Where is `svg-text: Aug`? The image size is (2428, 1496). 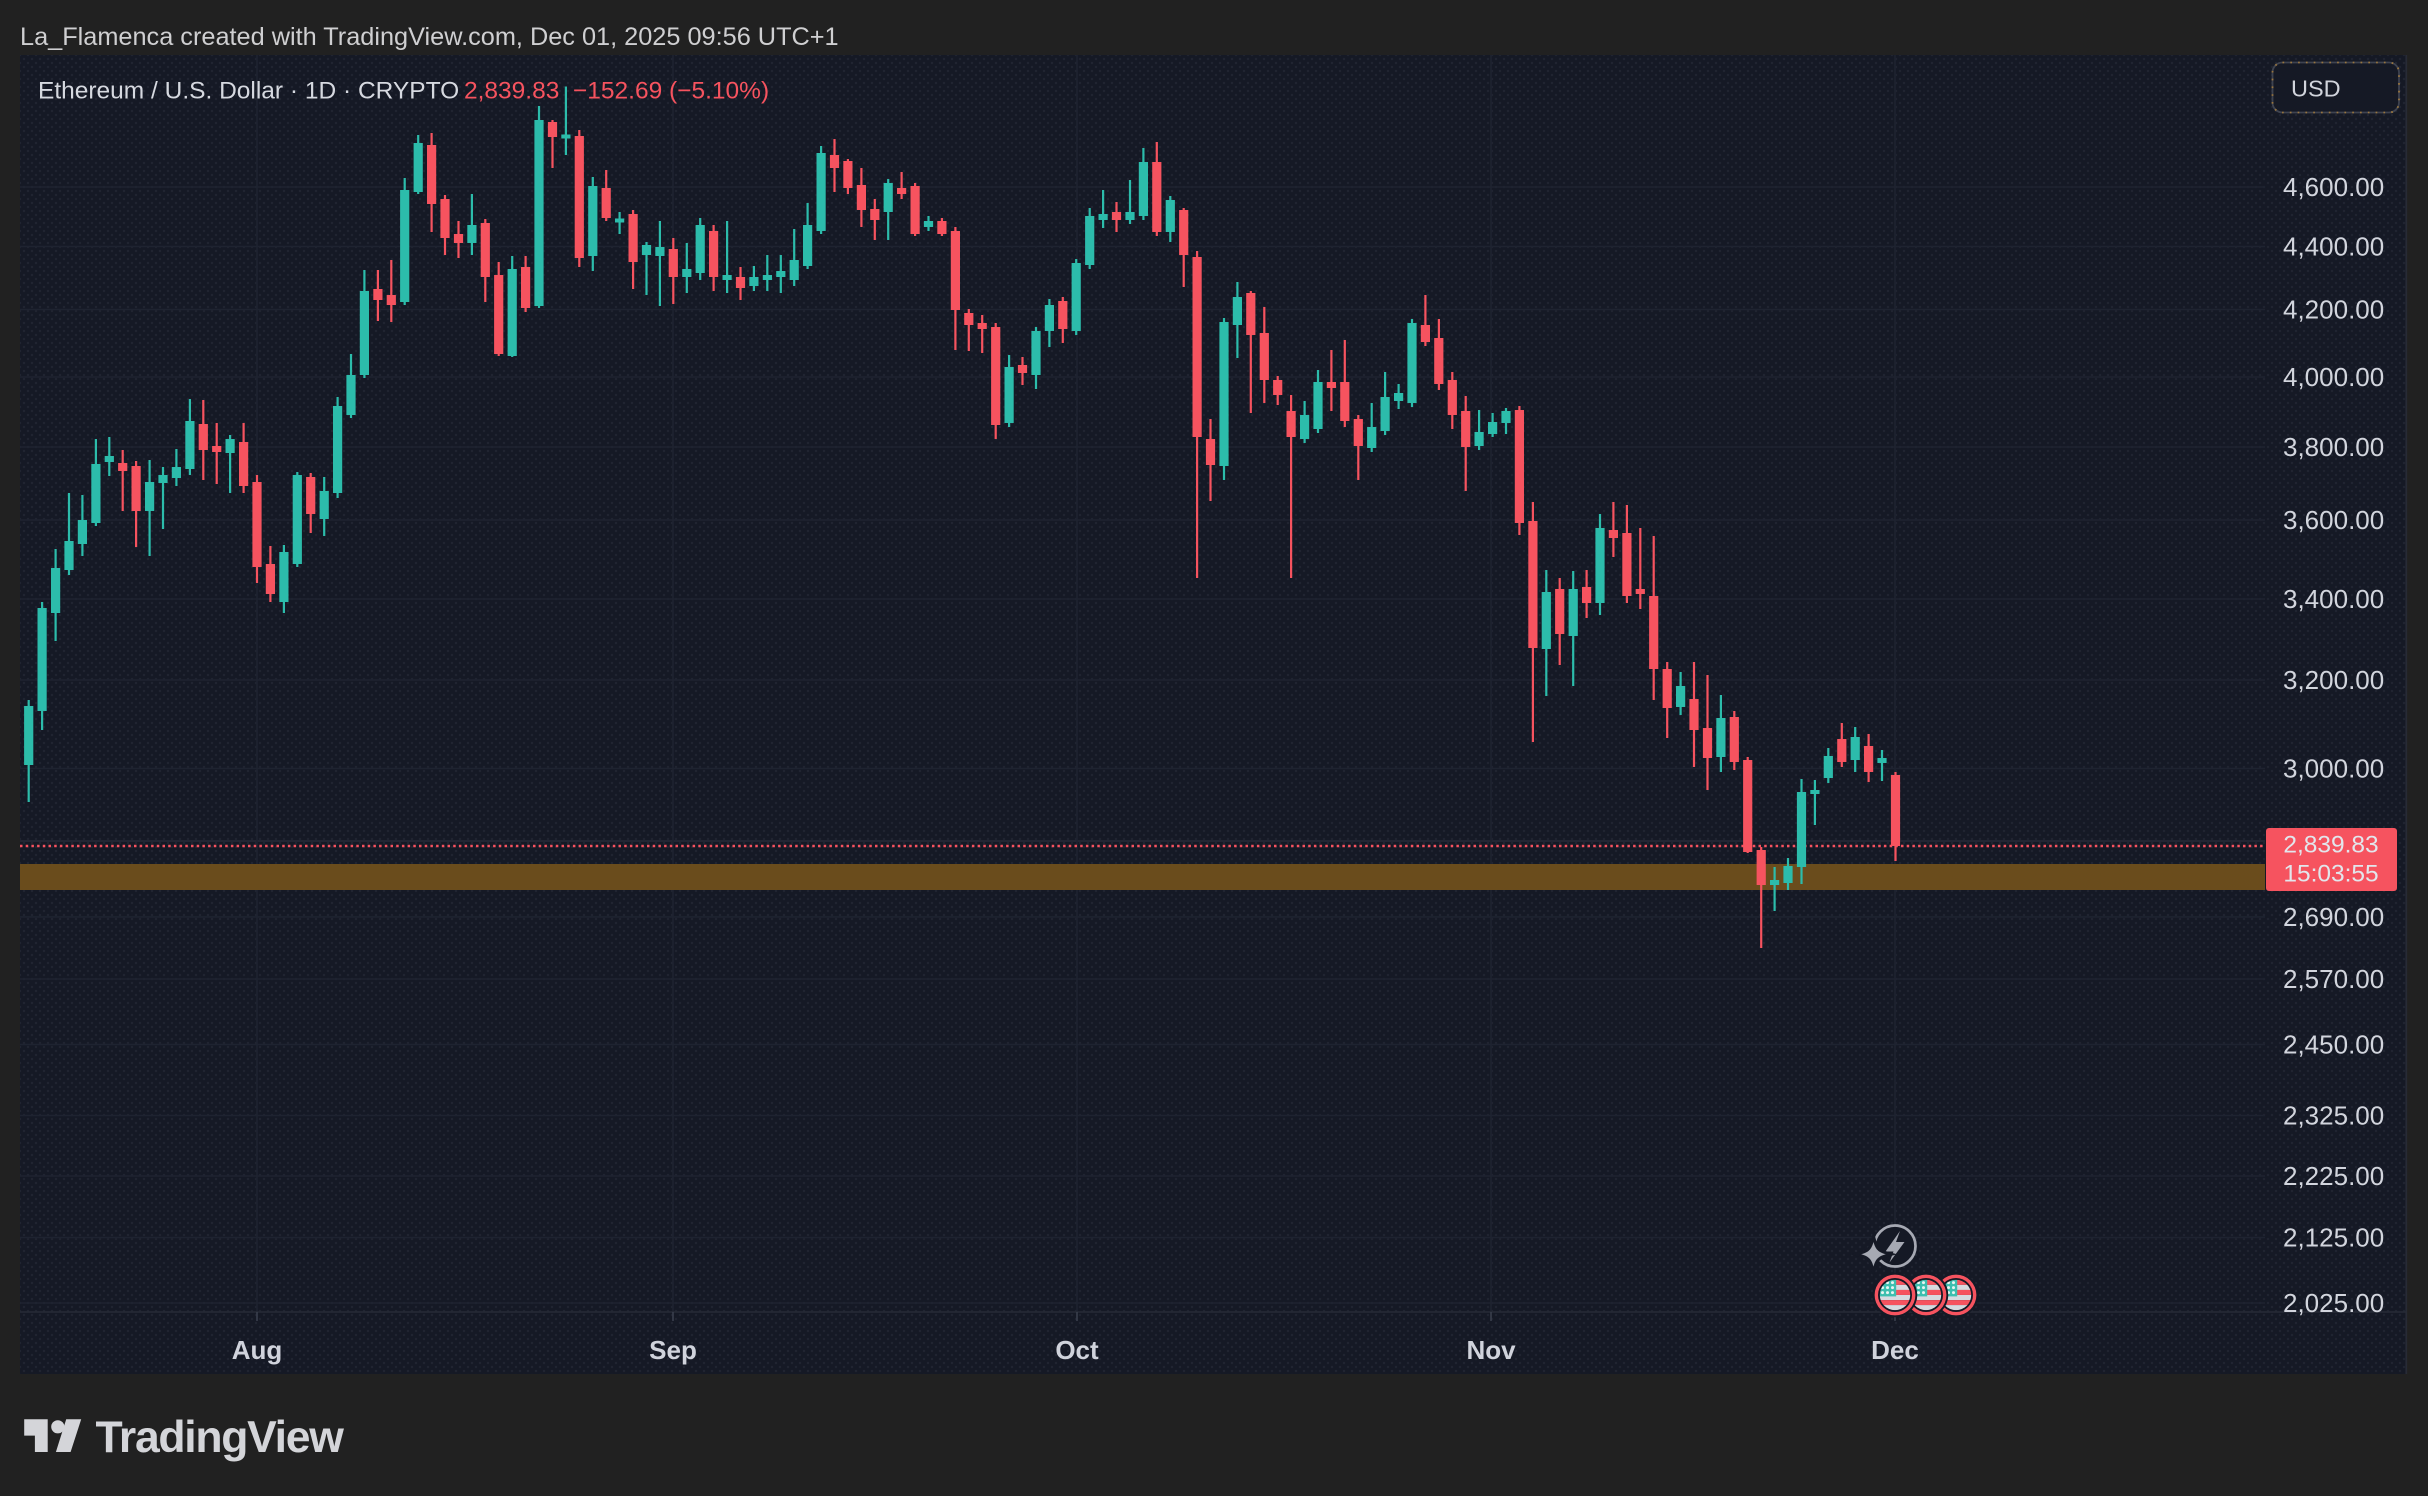 svg-text: Aug is located at coordinates (257, 1350).